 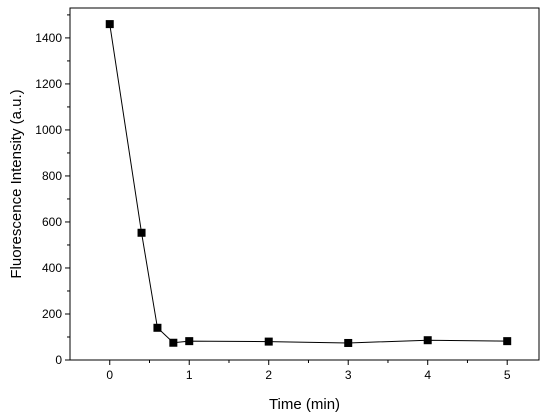 I want to click on y-tick-label: 1000, so click(x=48, y=130).